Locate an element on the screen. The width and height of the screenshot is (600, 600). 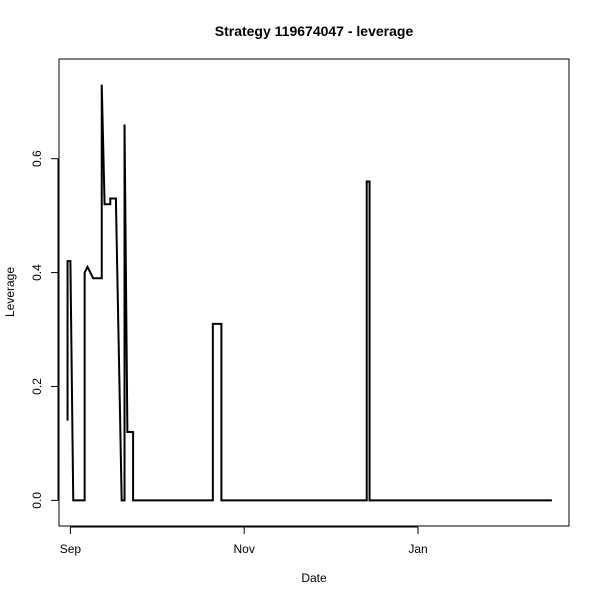
y-tick-label: 0.6 is located at coordinates (37, 158).